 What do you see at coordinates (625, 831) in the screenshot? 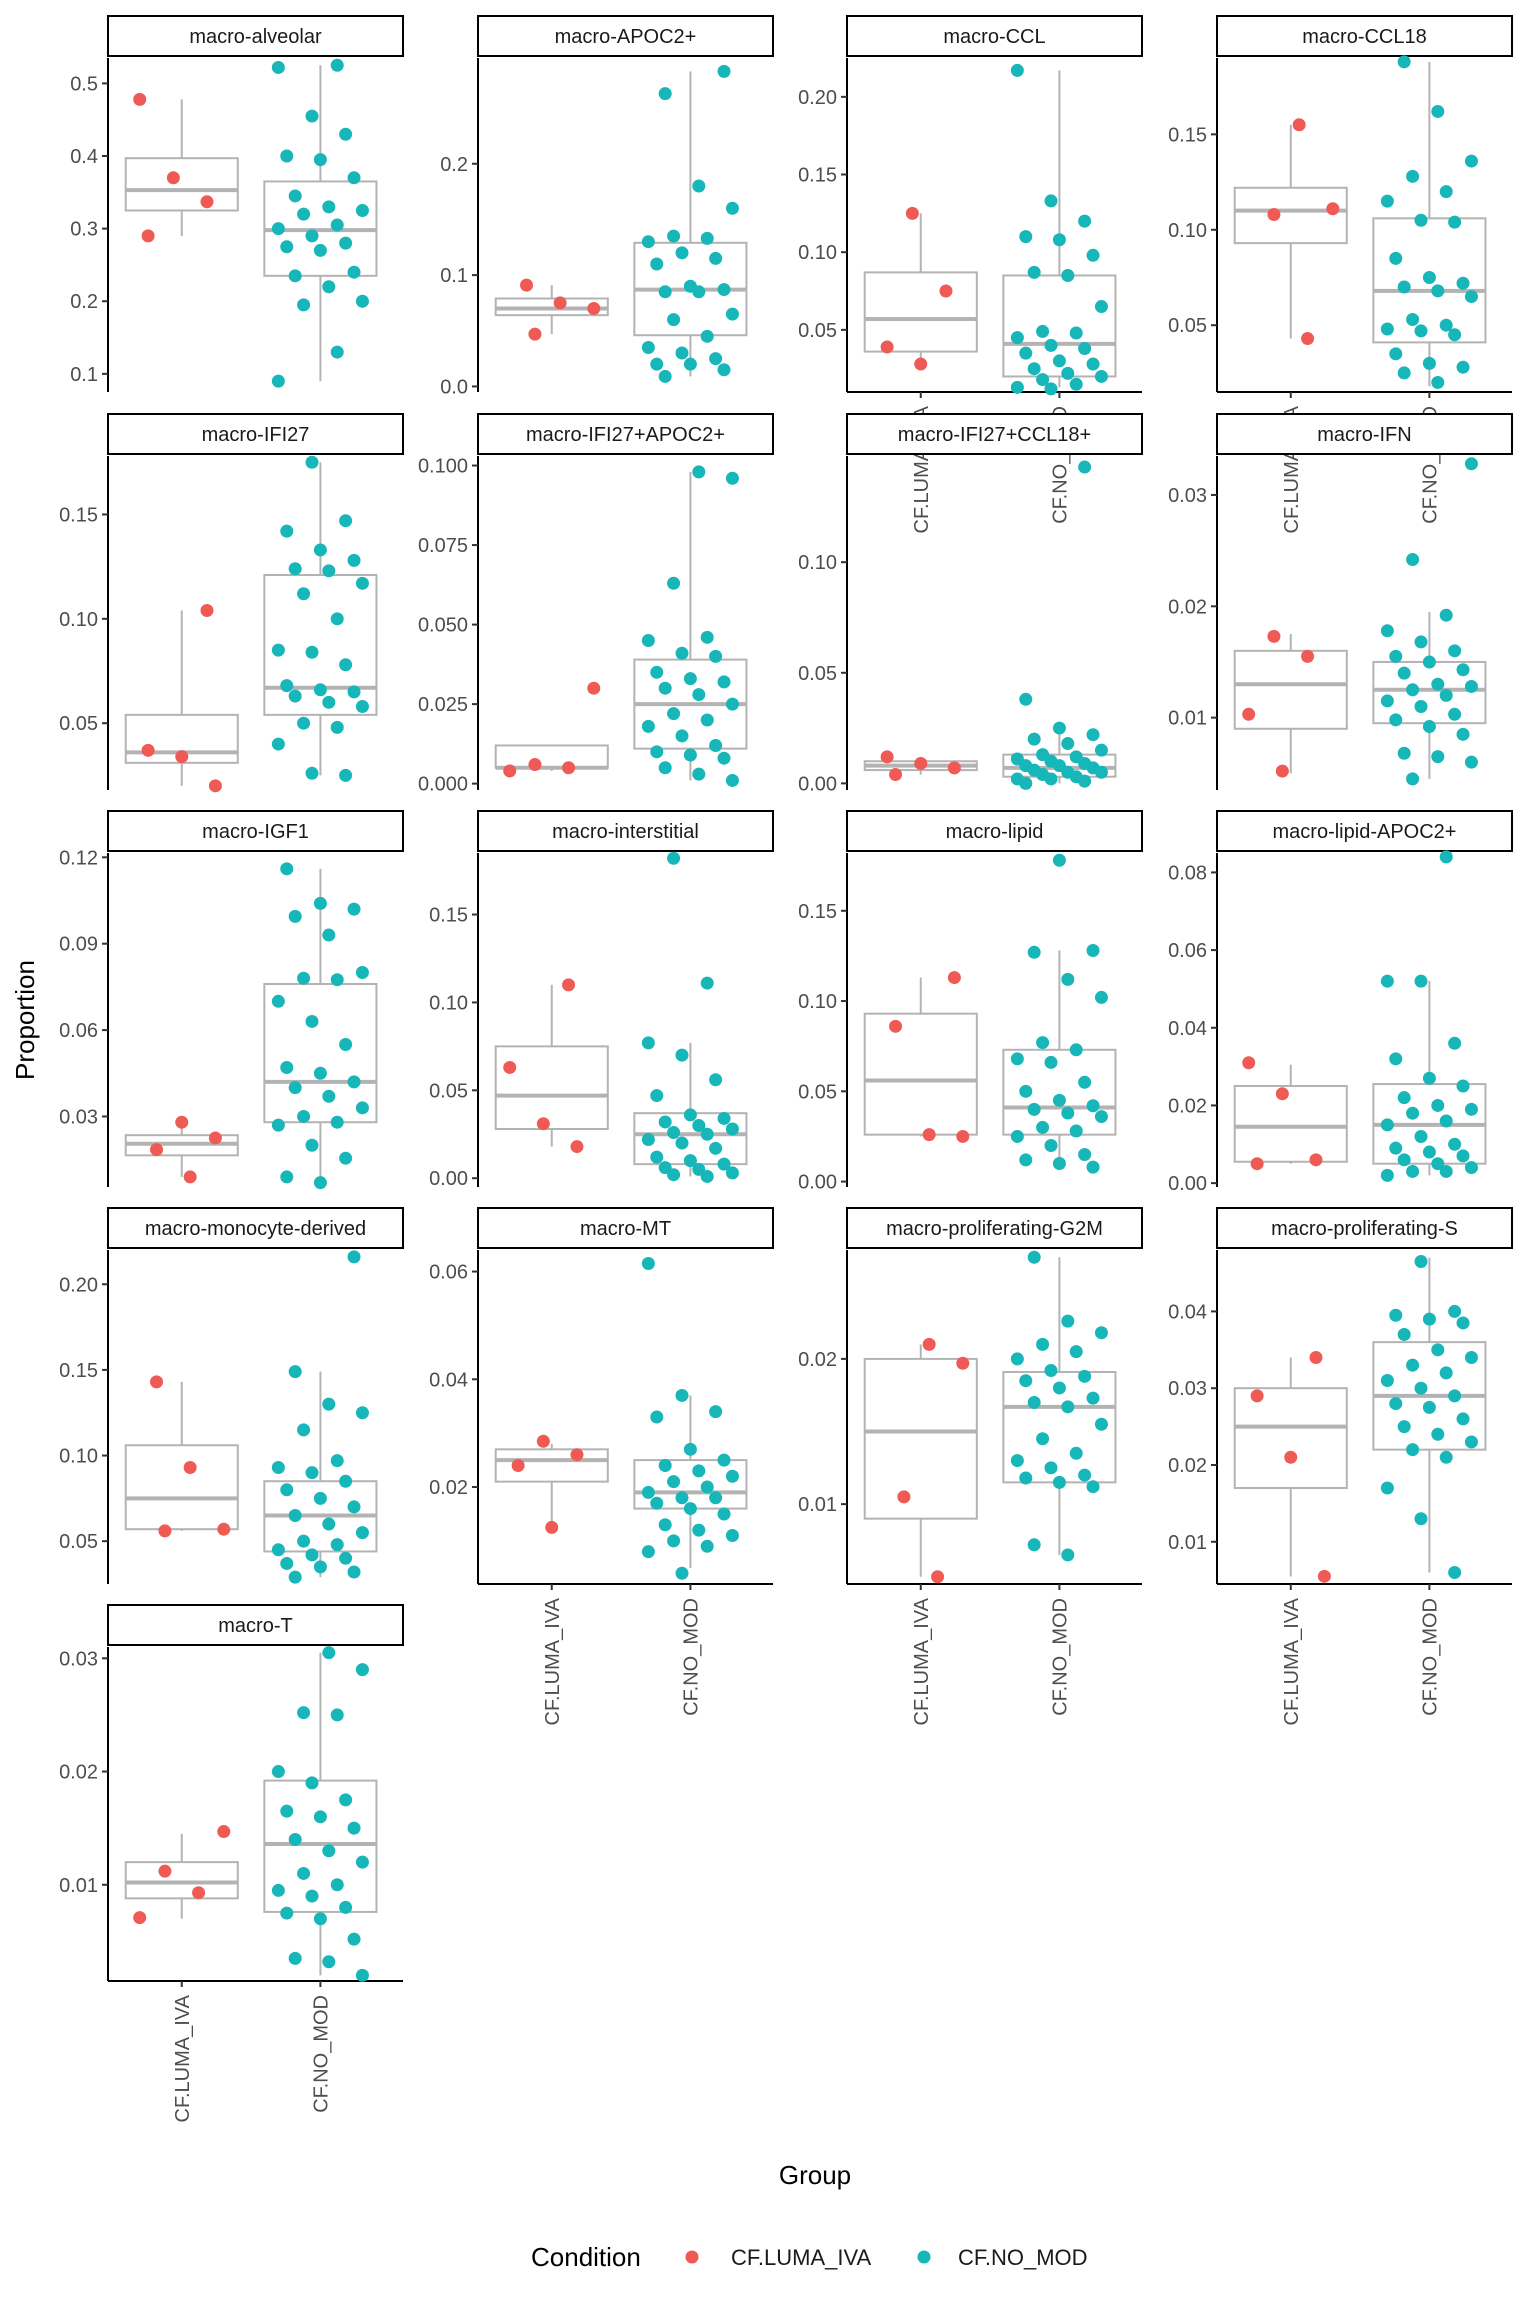
I see `strip-box` at bounding box center [625, 831].